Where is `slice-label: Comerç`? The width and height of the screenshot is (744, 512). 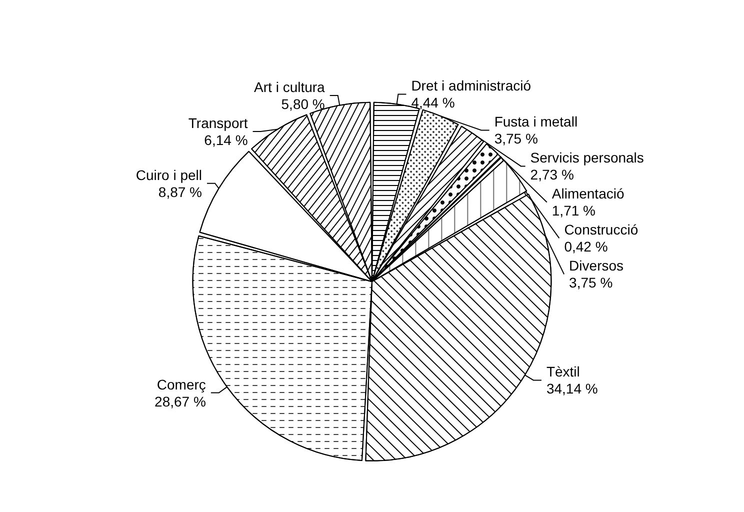 slice-label: Comerç is located at coordinates (181, 384).